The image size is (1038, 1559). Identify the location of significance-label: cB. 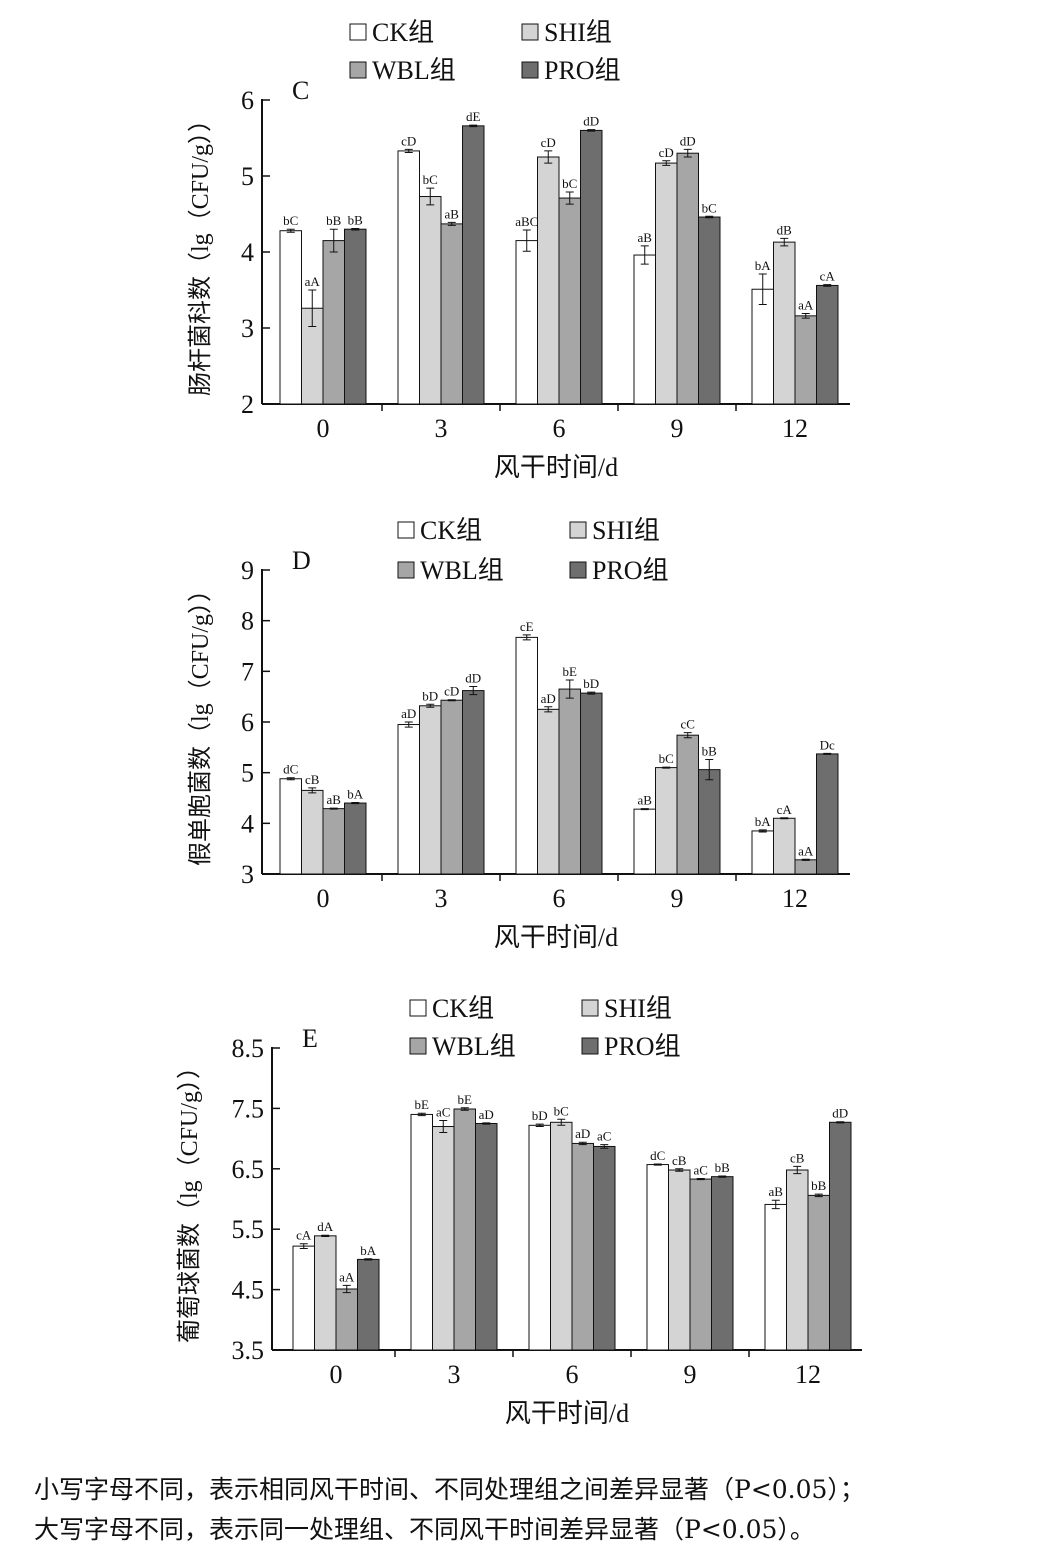
(679, 1160).